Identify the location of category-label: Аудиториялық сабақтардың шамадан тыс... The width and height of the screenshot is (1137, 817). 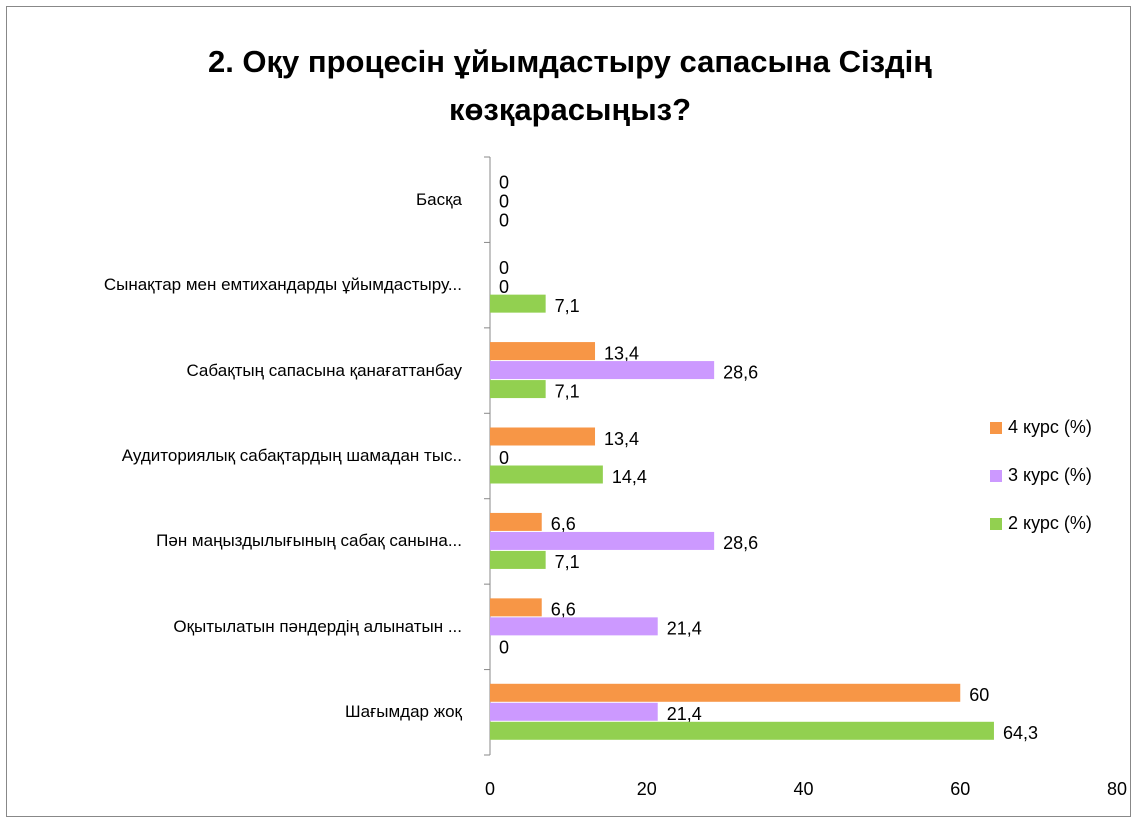
(291, 455).